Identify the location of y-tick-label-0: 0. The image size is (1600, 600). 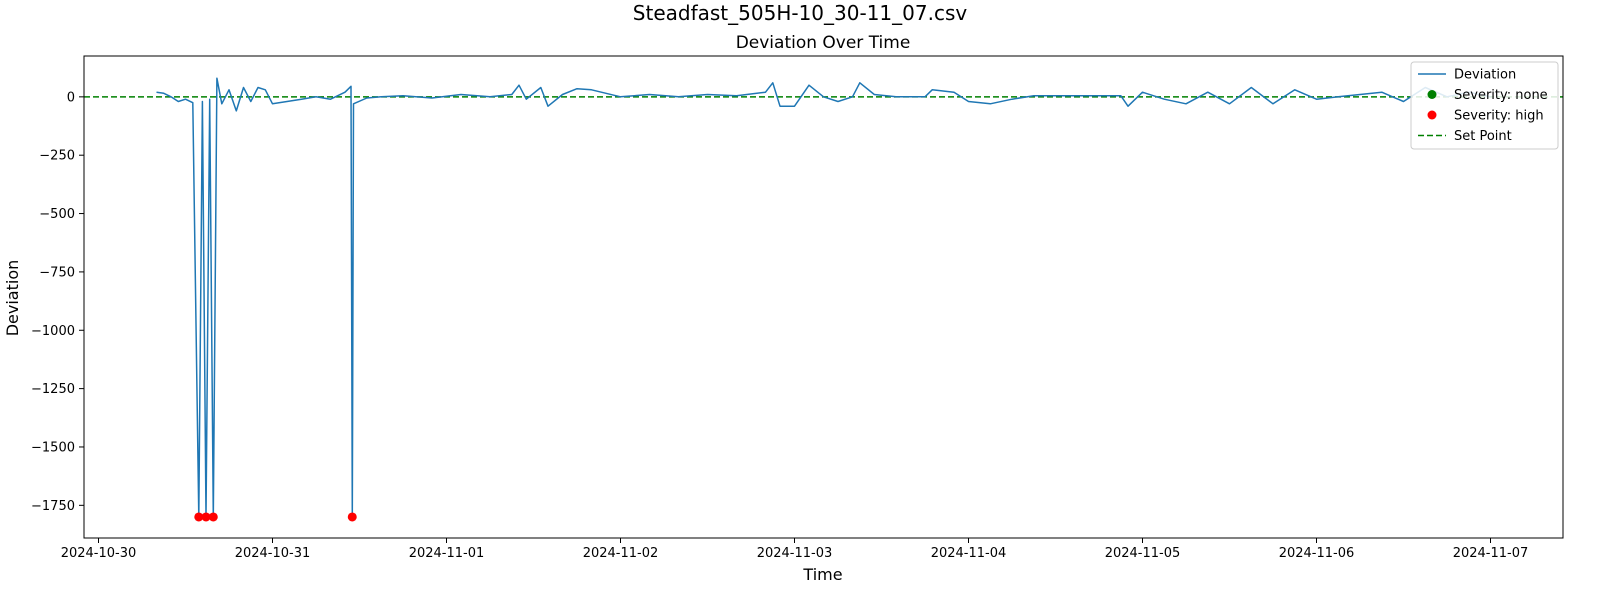
(71, 97).